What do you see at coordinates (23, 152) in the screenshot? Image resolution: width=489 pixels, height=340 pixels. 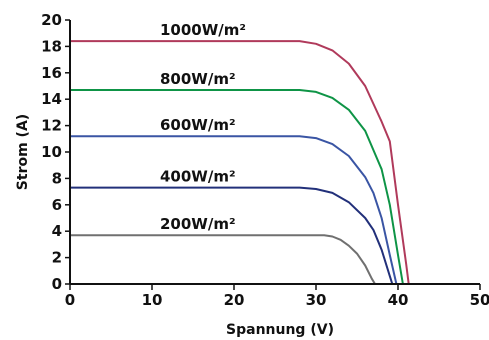 I see `y-axis-label: Strom (A)` at bounding box center [23, 152].